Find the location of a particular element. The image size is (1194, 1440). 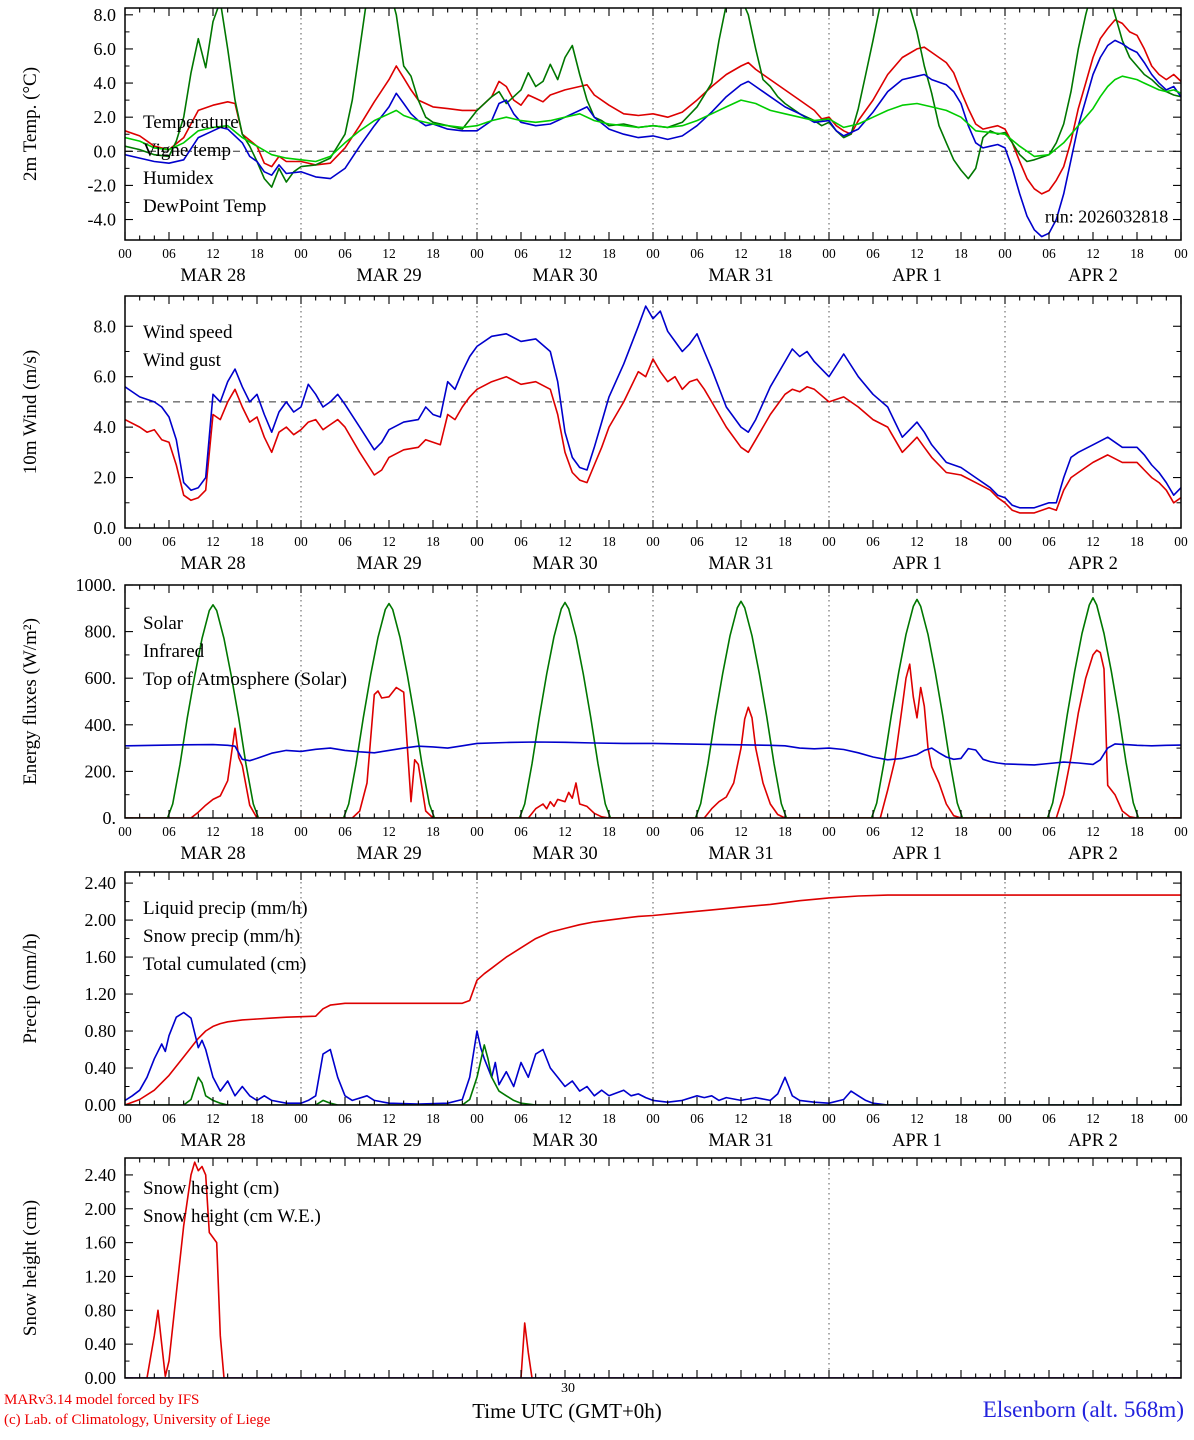

series-snow-precip-line is located at coordinates (653, 1058).